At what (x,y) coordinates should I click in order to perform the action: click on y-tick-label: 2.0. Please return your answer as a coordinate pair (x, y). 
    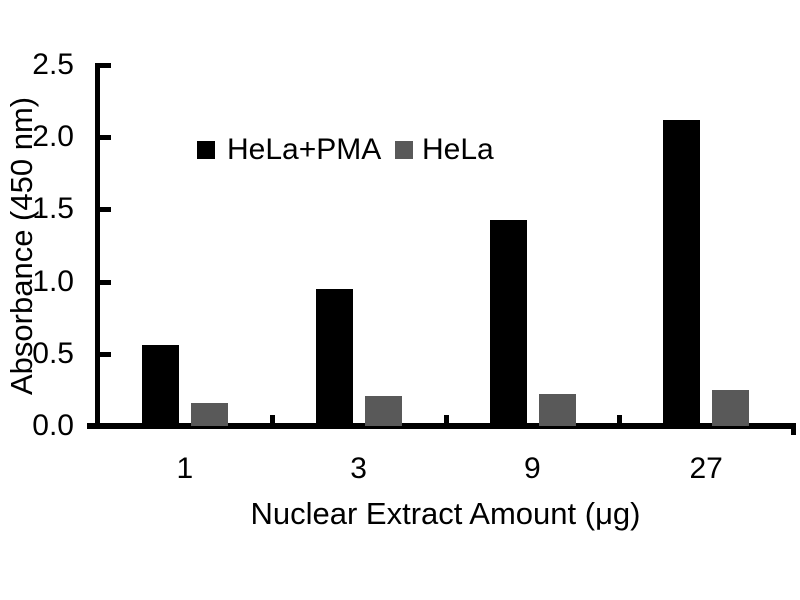
    Looking at the image, I should click on (53, 136).